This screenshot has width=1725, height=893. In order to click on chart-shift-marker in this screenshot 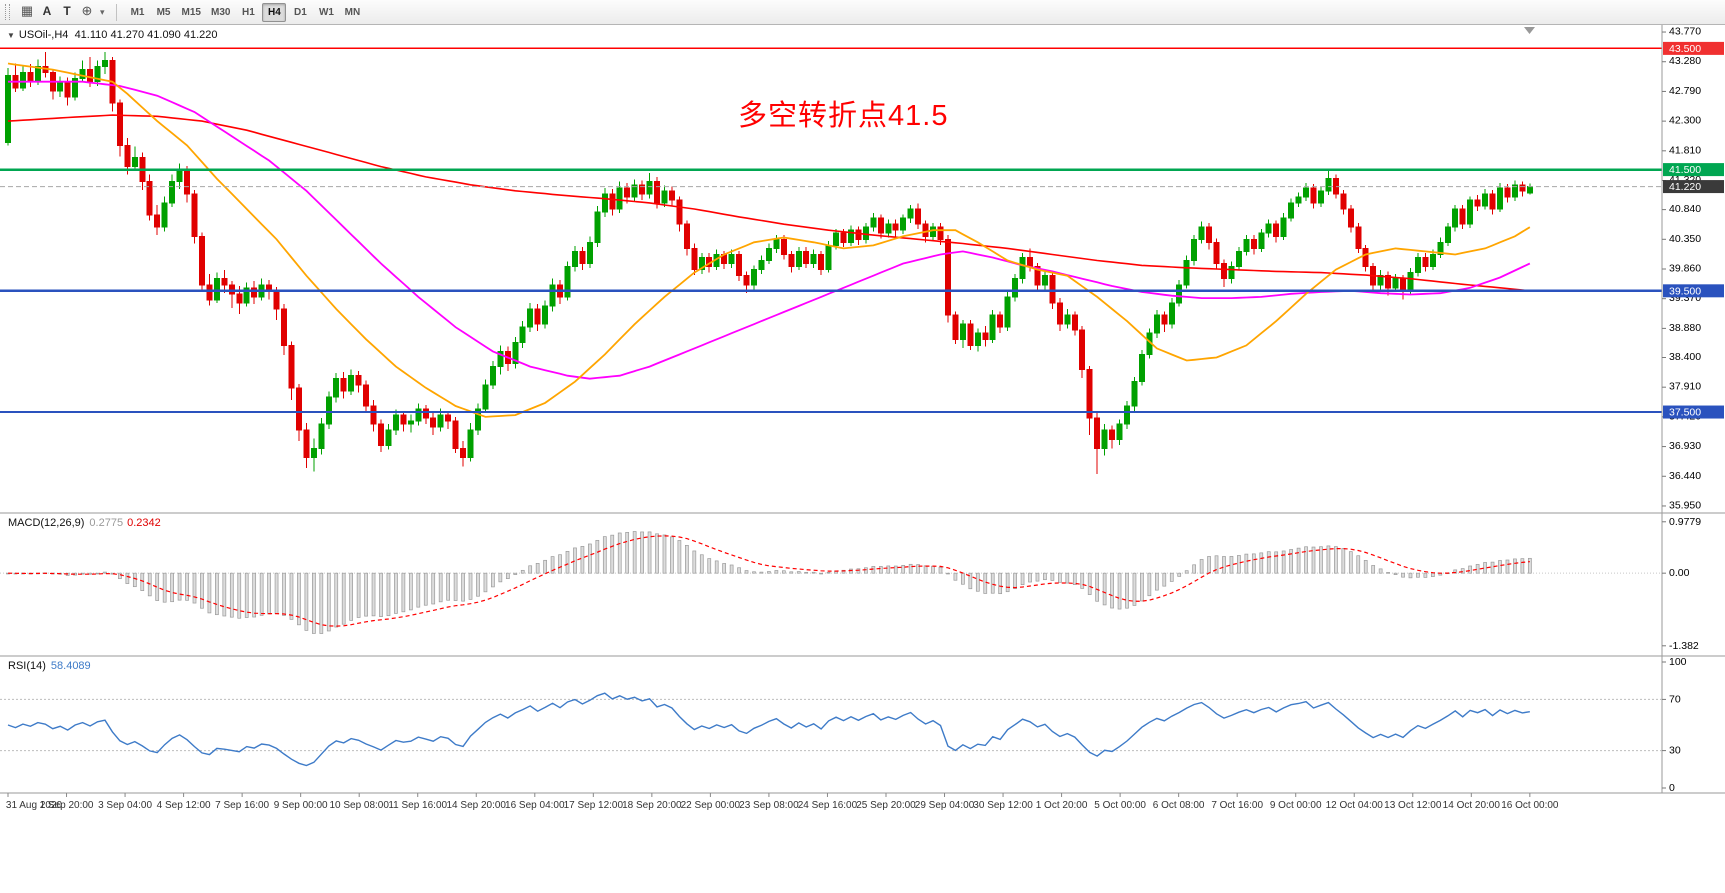, I will do `click(1529, 30)`.